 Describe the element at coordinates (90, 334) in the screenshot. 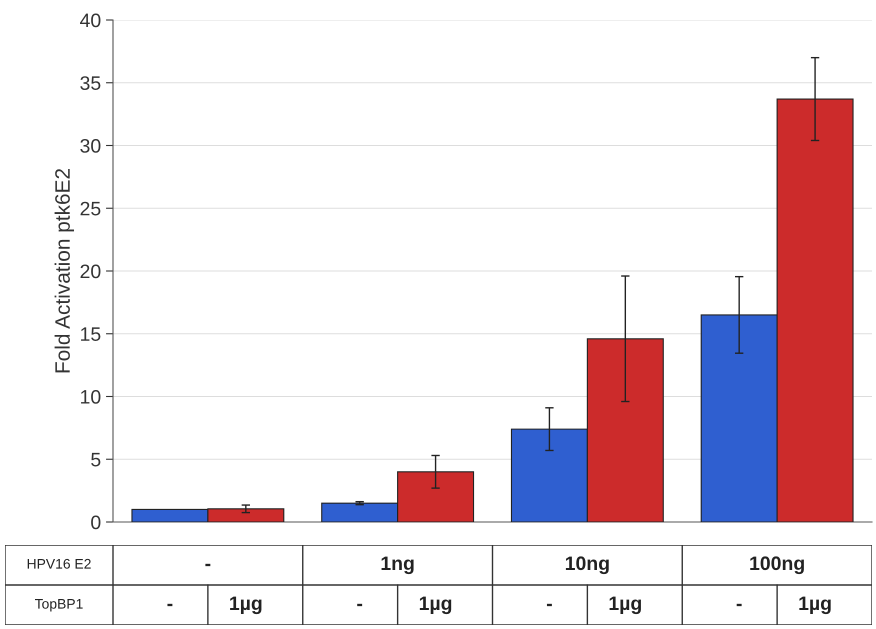

I see `y-tick-label: 15` at that location.